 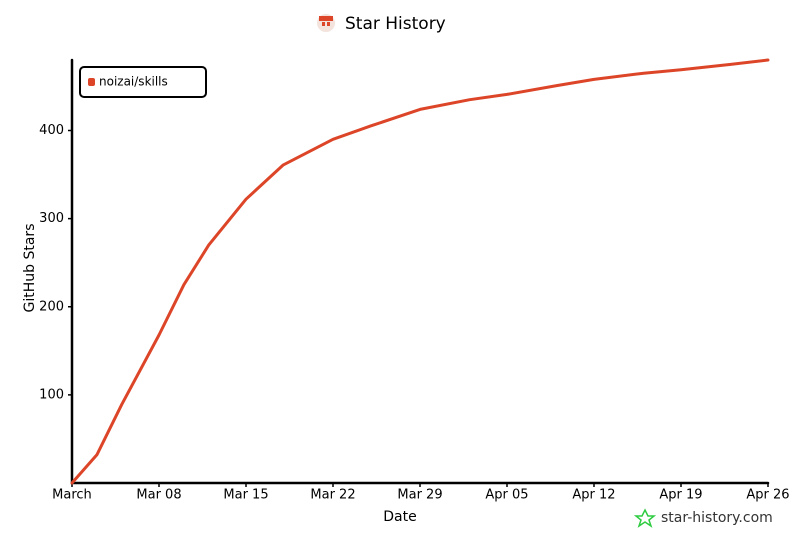 I want to click on legend-box, so click(x=143, y=82).